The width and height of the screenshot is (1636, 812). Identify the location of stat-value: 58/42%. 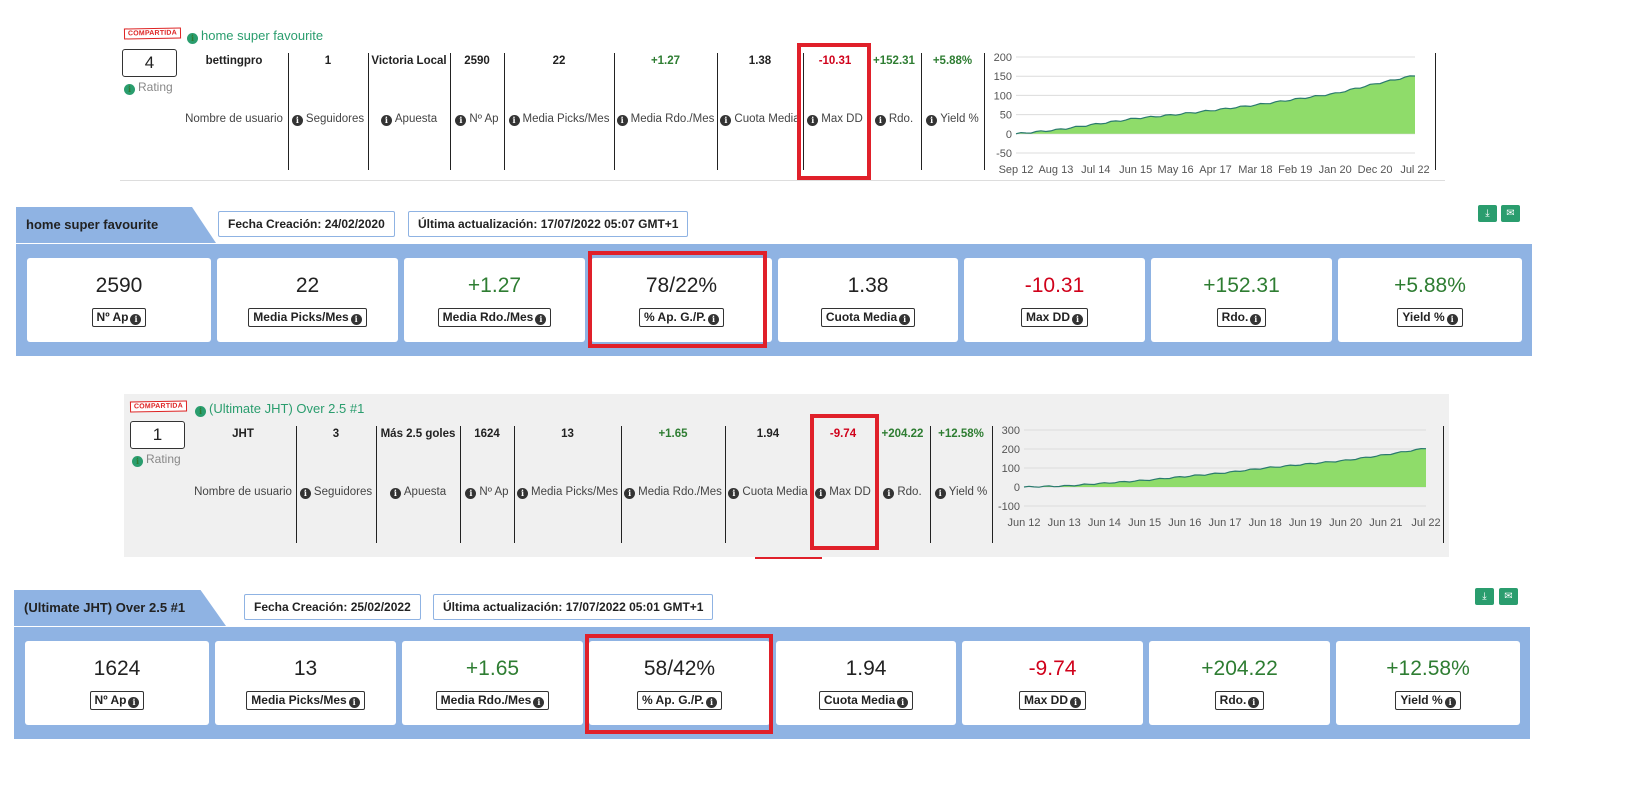
(679, 668).